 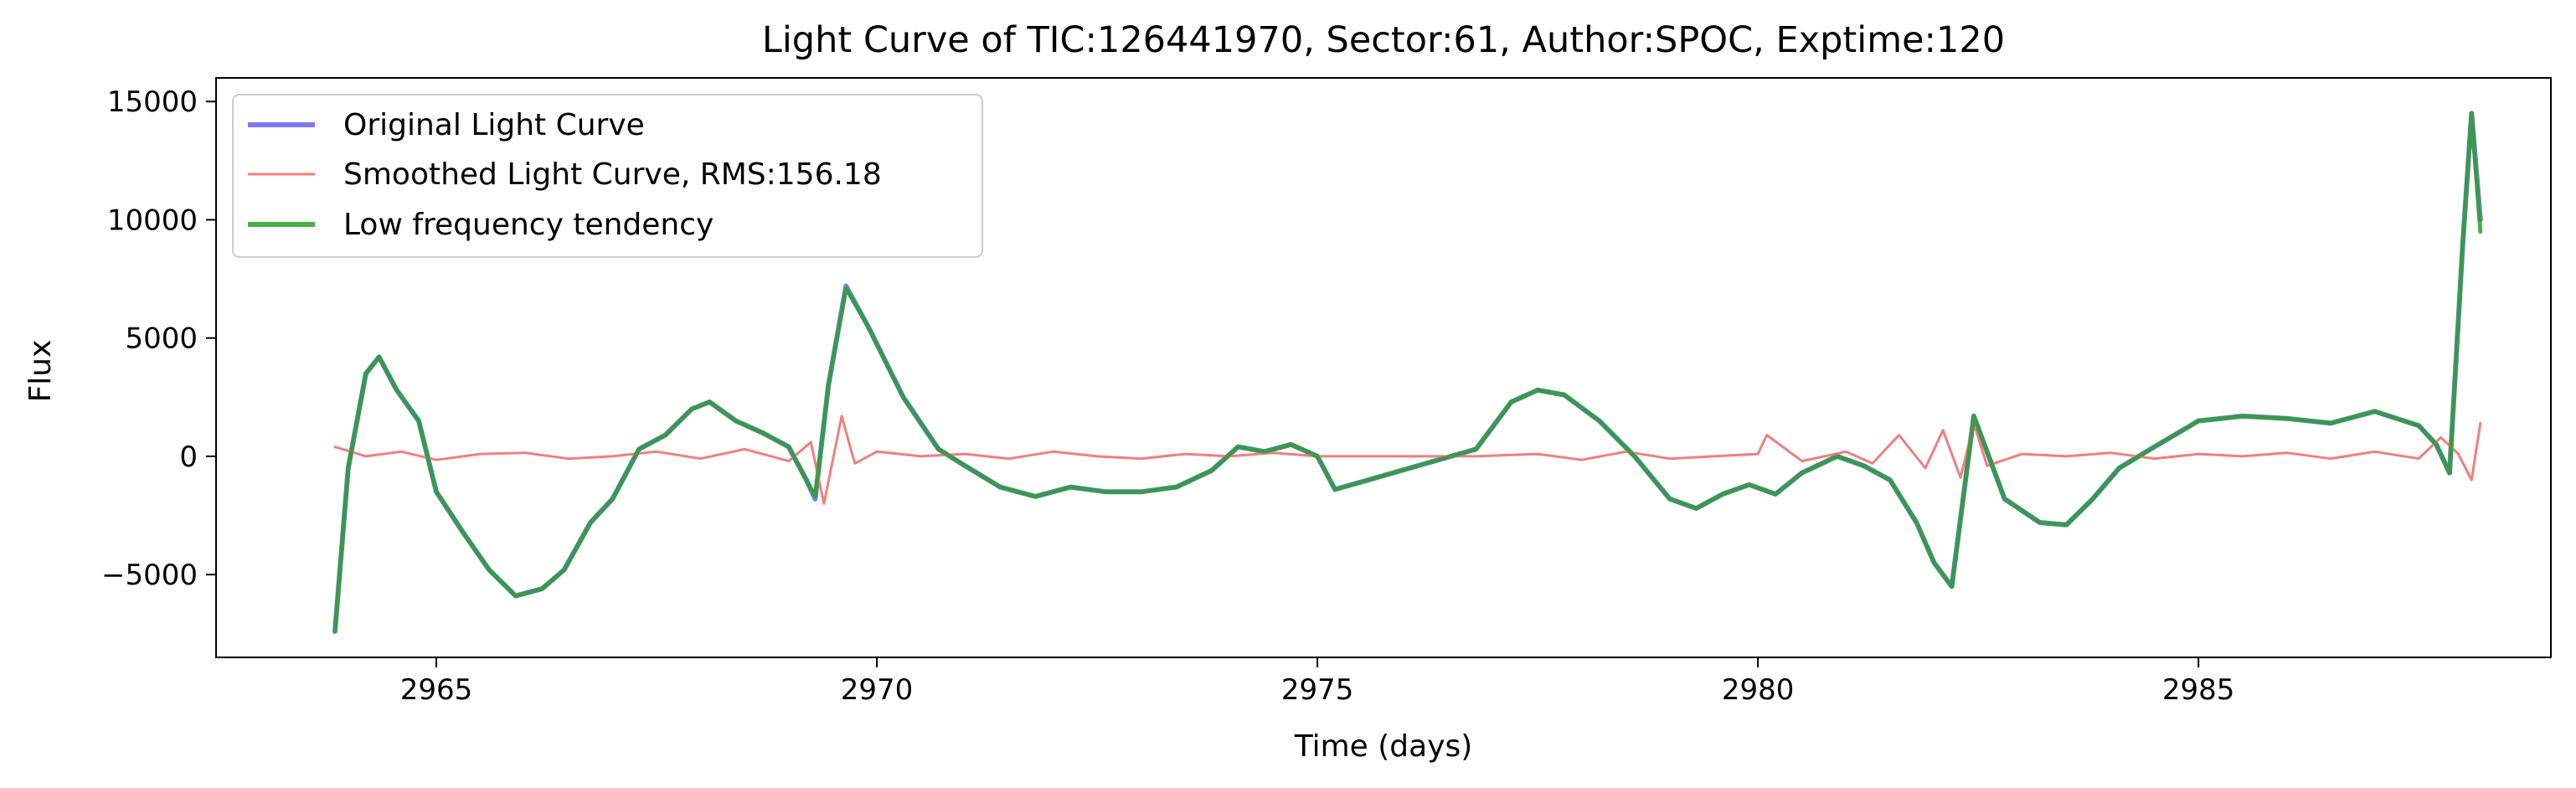 I want to click on x-tick-label: 2985, so click(x=2198, y=690).